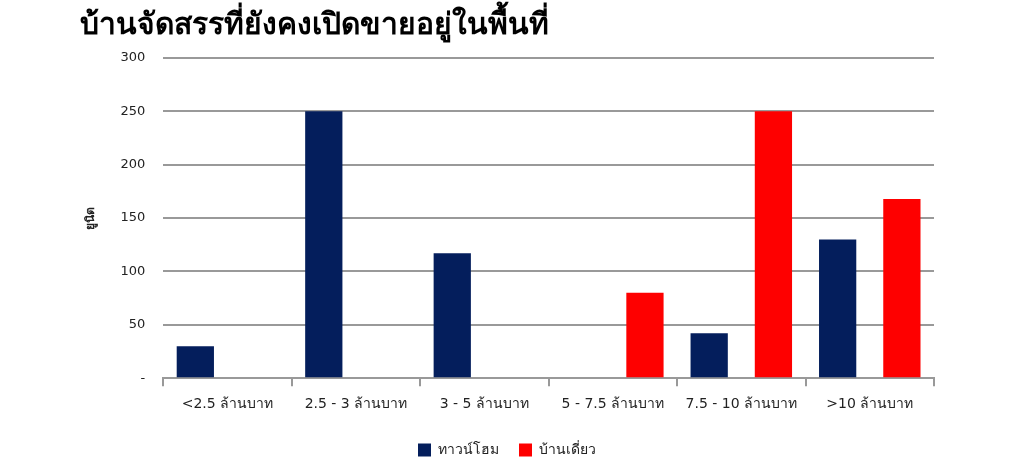  Describe the element at coordinates (314, 21) in the screenshot. I see `chart-title: บ้านจัดสรรที่ยังคงเปิดขายอยู่ในพื้นที่` at that location.